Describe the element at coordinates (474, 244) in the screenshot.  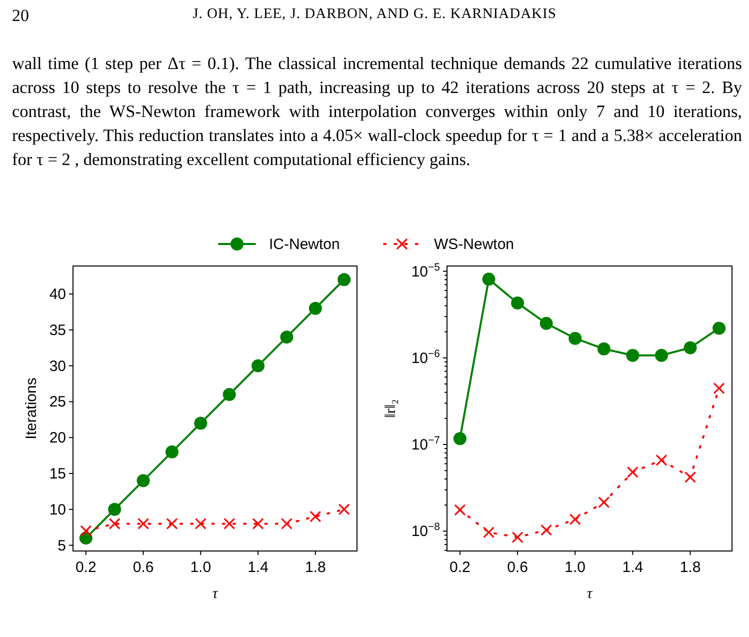
I see `legend-label: WS-Newton` at that location.